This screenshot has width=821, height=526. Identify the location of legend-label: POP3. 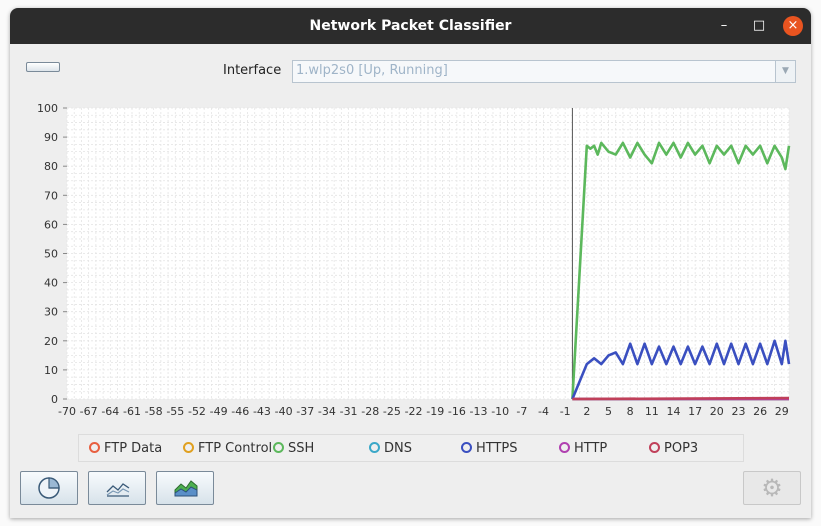
(681, 448).